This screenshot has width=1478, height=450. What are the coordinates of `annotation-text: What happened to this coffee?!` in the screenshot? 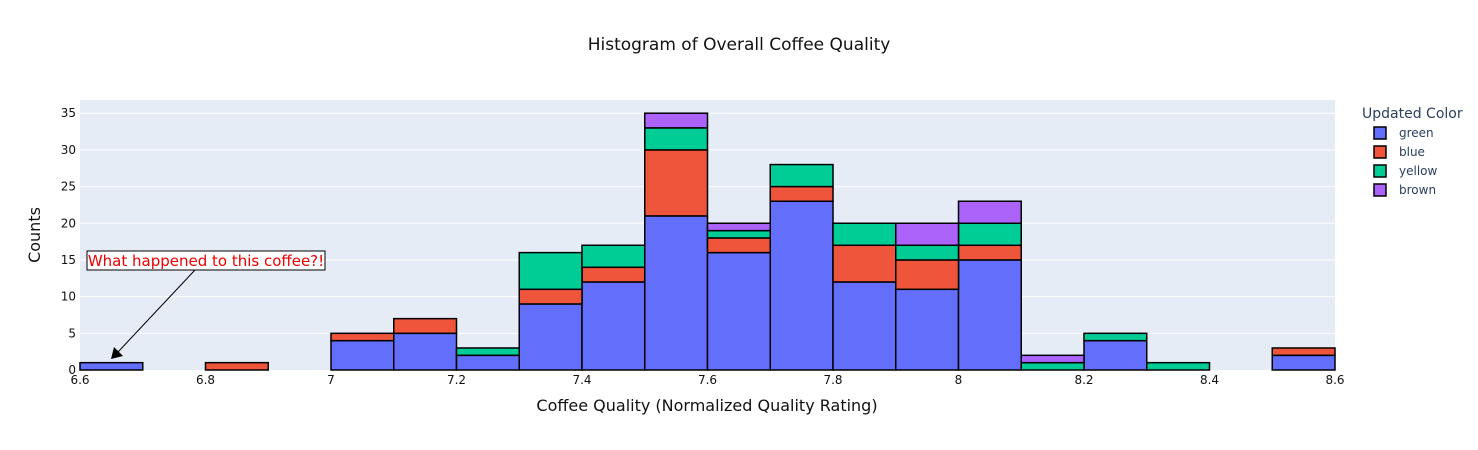 It's located at (206, 261).